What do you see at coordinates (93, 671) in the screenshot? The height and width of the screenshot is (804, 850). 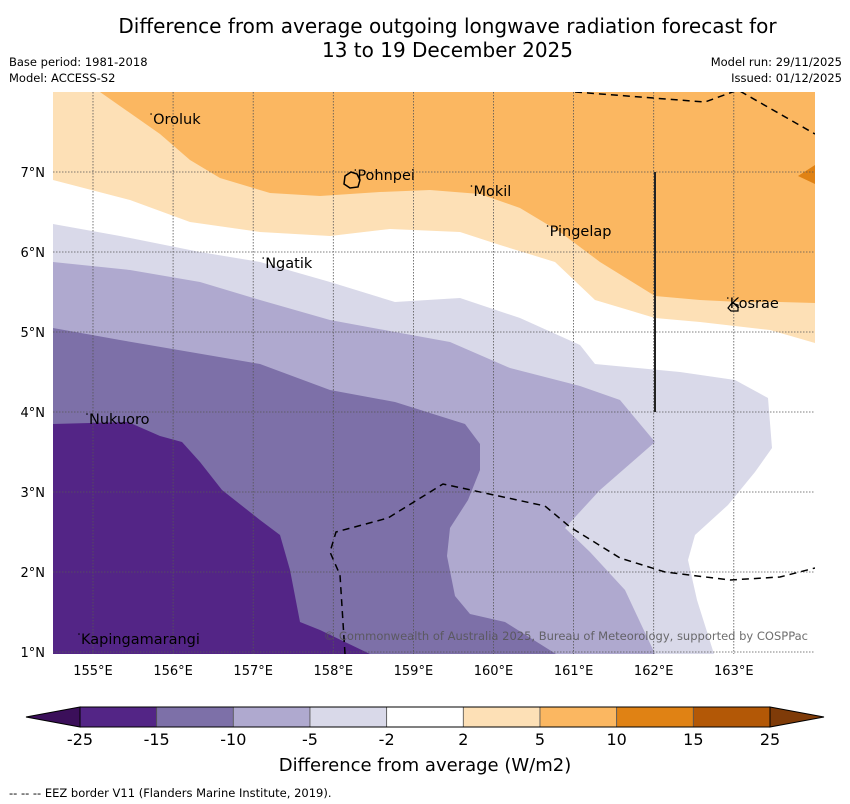 I see `longitude-tick-label: 155°E` at bounding box center [93, 671].